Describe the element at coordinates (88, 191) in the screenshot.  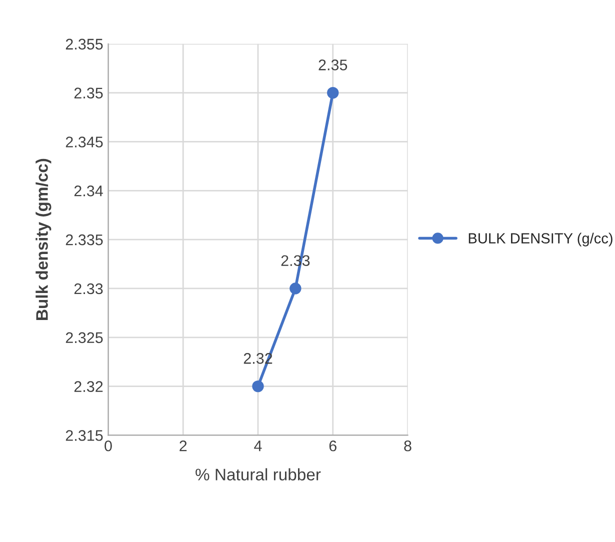
I see `y-tick-label: 2.34` at that location.